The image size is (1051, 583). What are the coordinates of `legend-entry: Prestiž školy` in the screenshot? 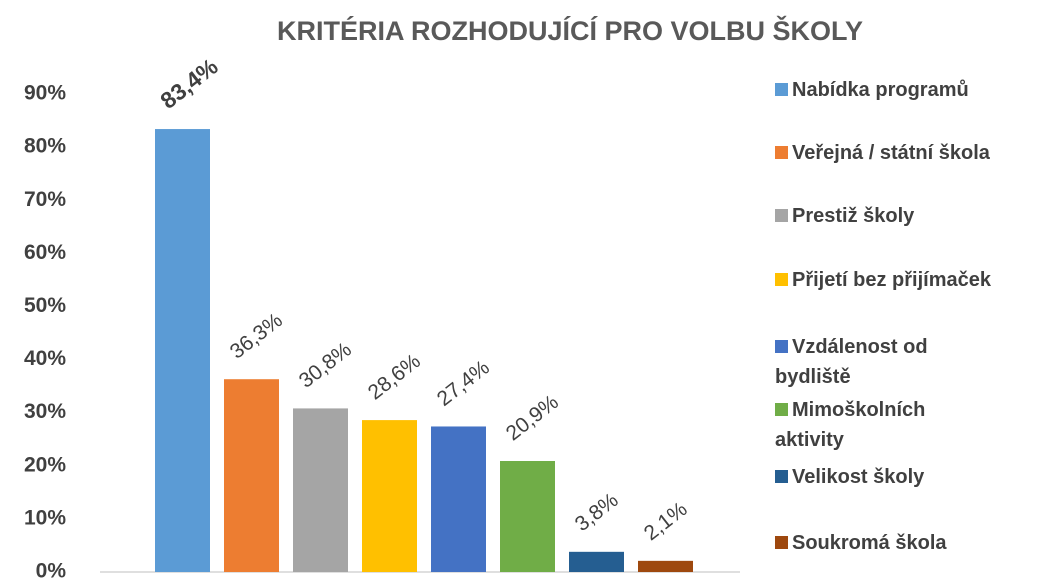 It's located at (910, 216).